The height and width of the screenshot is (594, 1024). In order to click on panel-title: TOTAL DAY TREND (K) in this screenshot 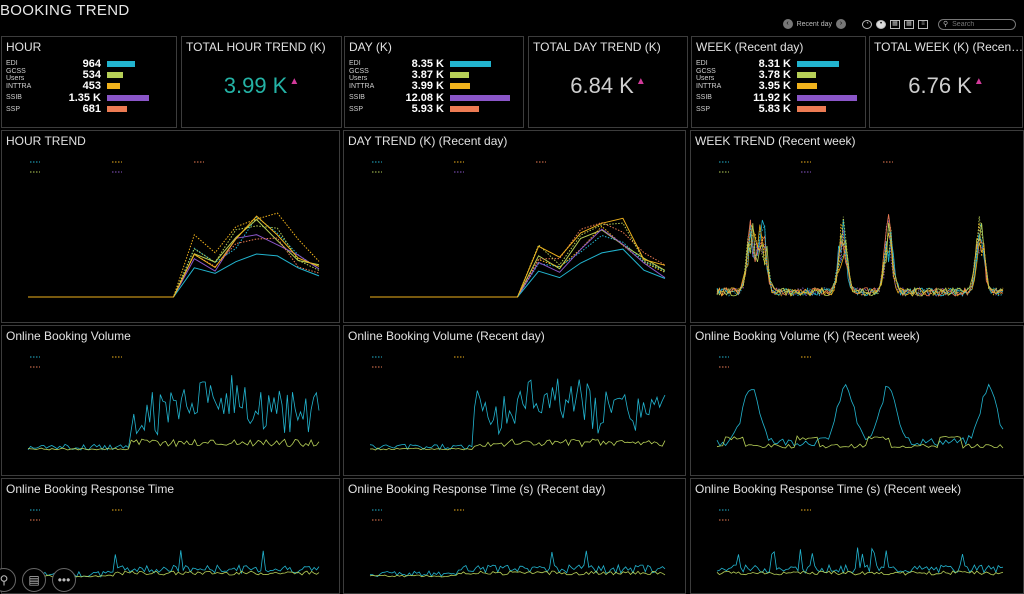, I will do `click(597, 47)`.